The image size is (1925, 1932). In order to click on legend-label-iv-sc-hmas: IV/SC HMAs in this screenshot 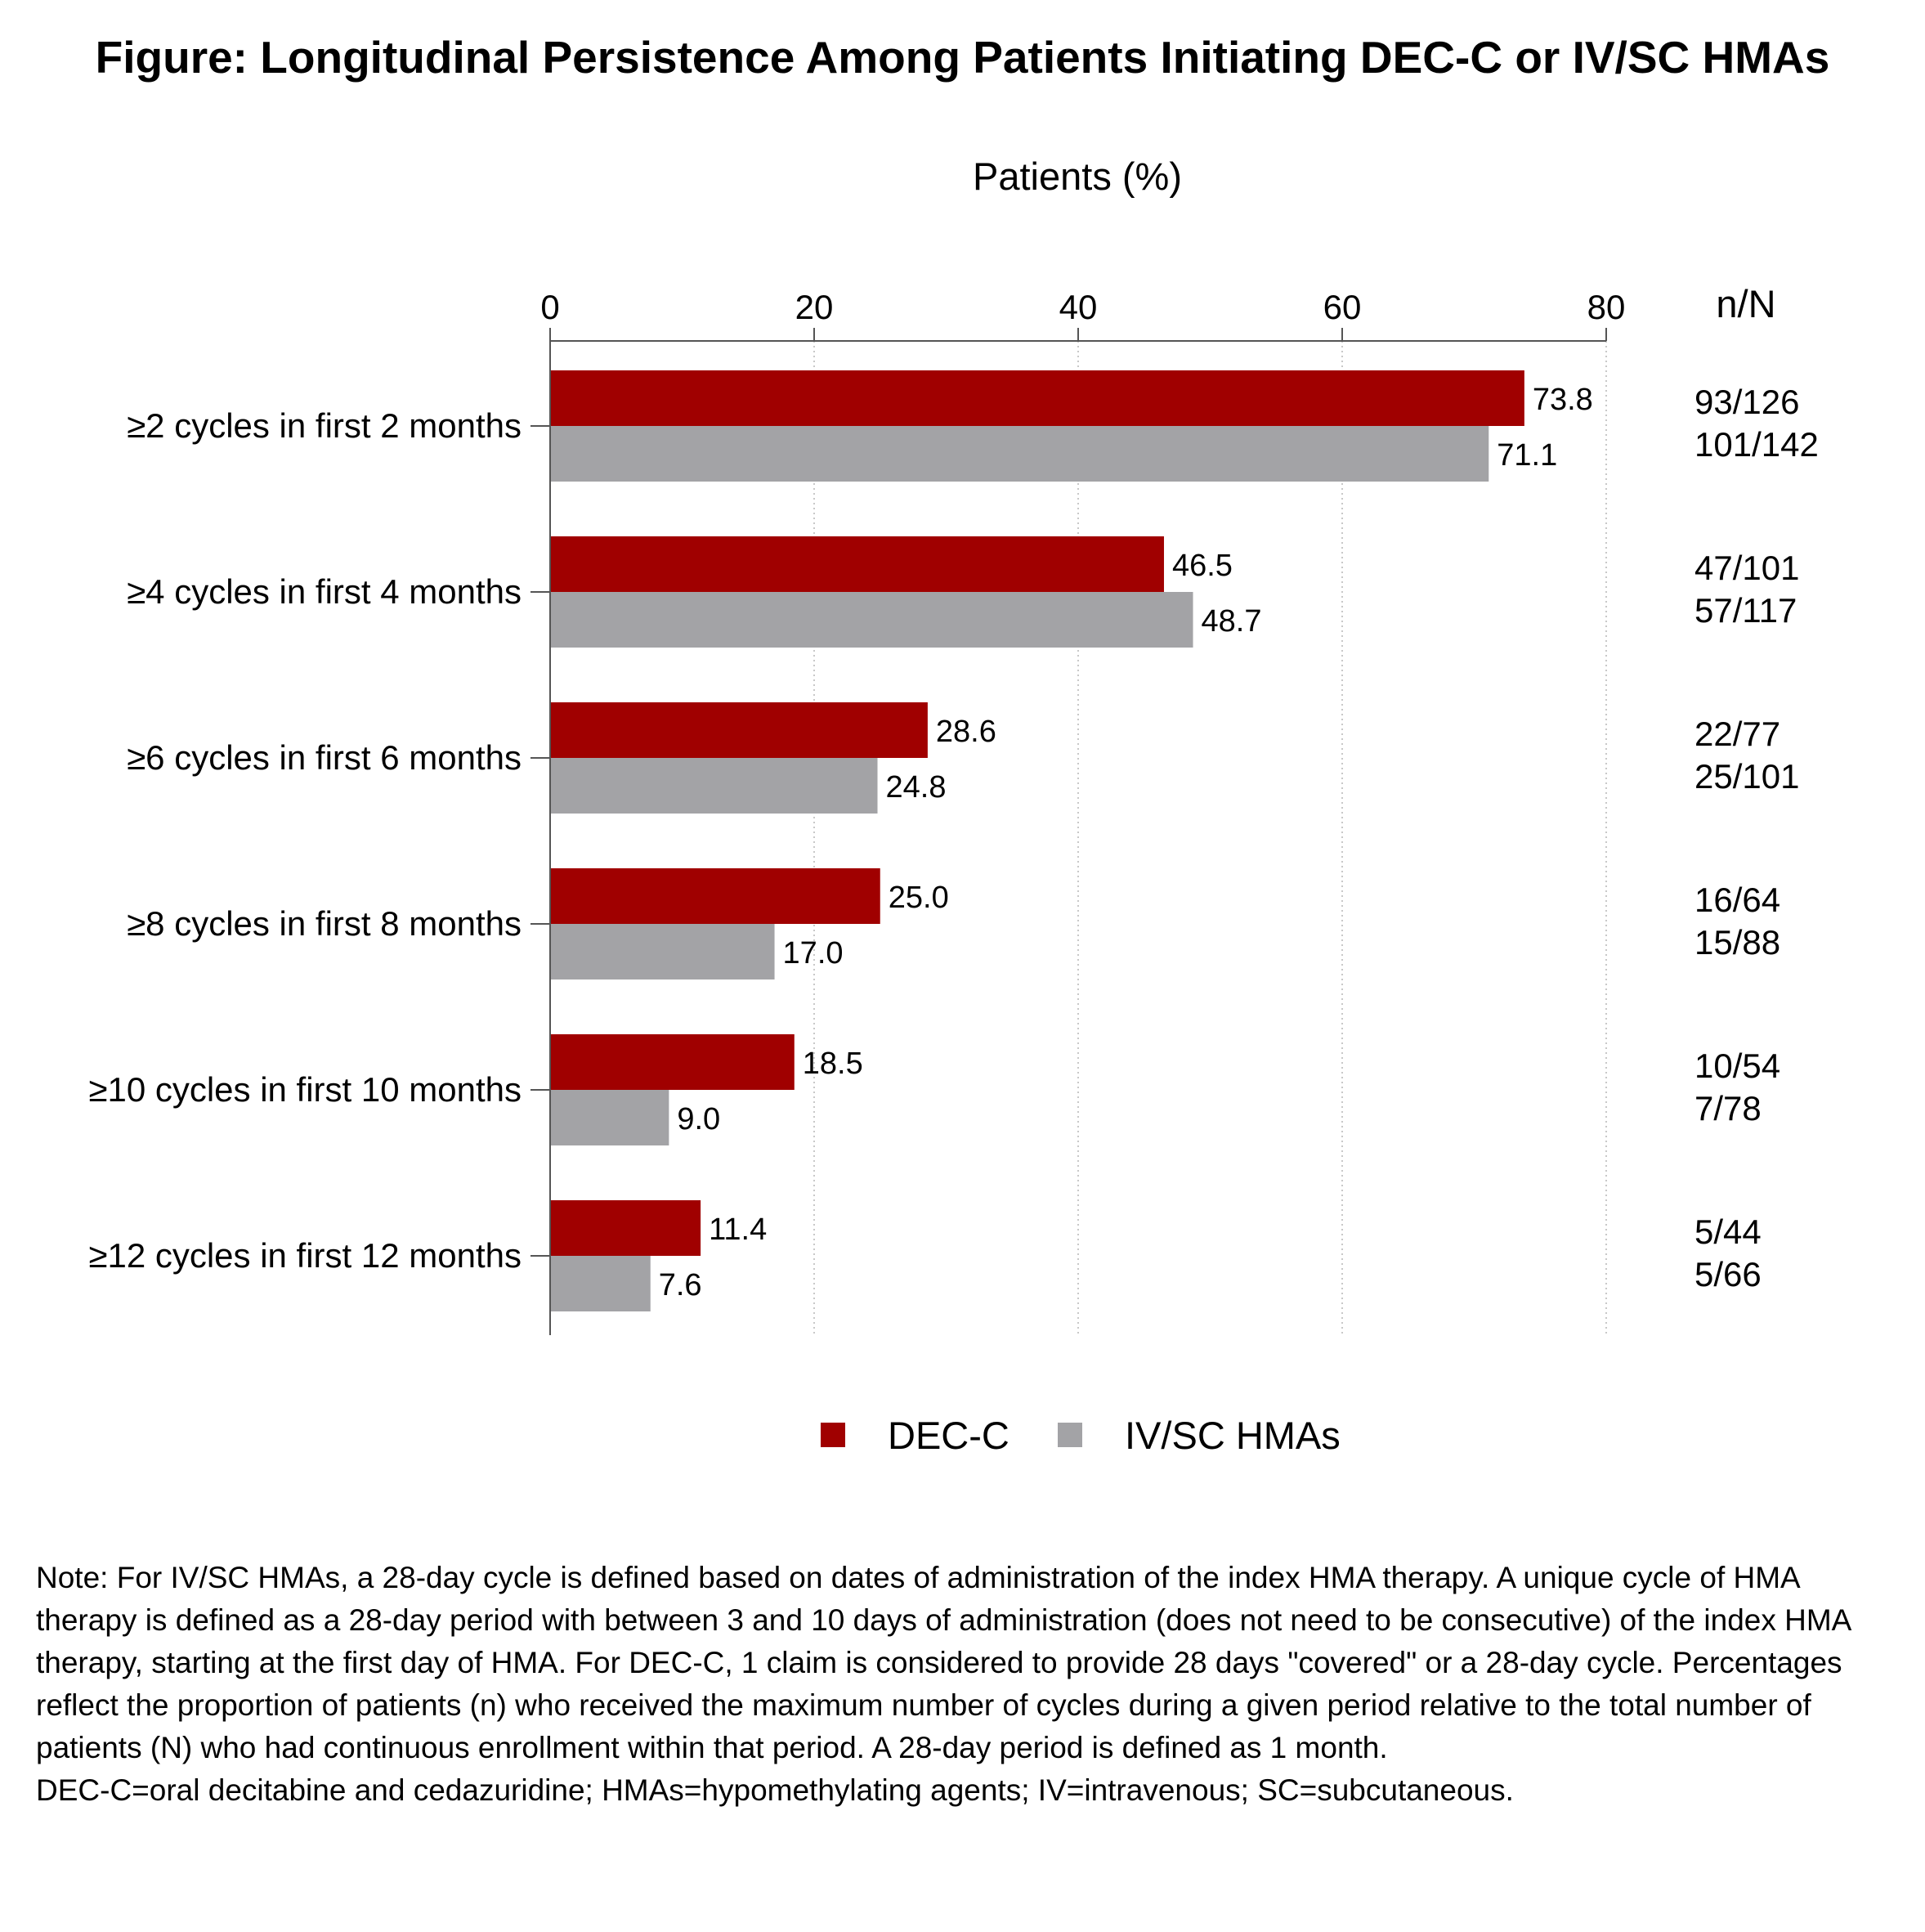, I will do `click(1233, 1435)`.